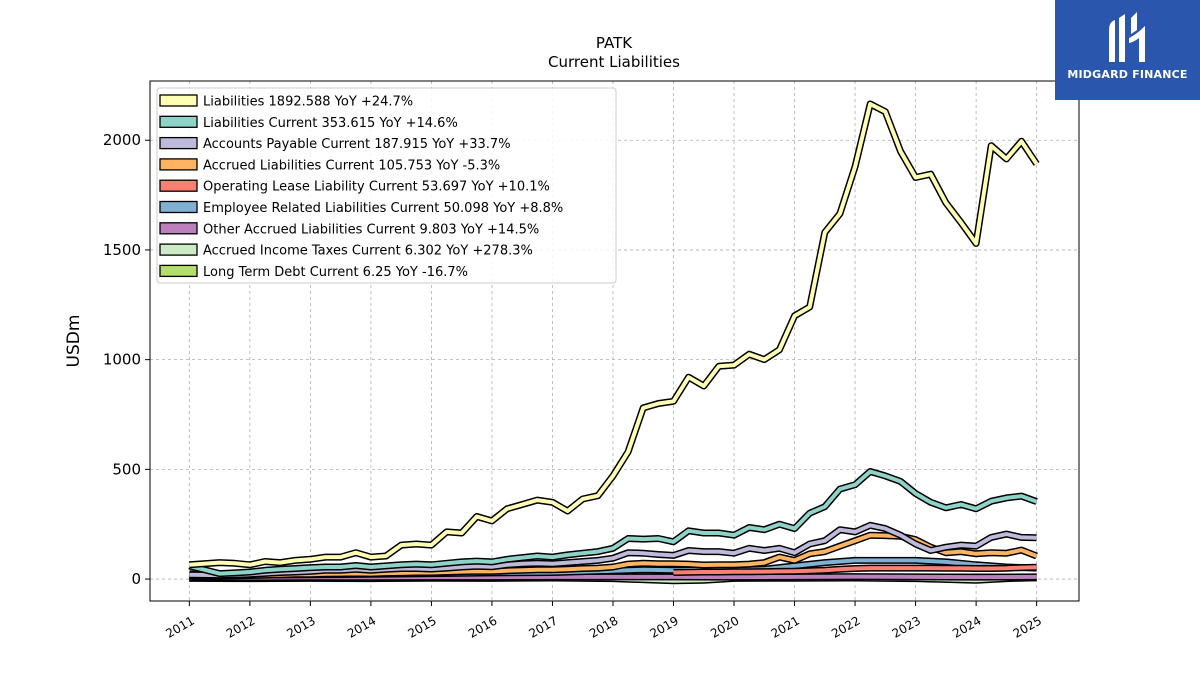 Image resolution: width=1200 pixels, height=675 pixels. I want to click on y-tick-label: 1500, so click(122, 250).